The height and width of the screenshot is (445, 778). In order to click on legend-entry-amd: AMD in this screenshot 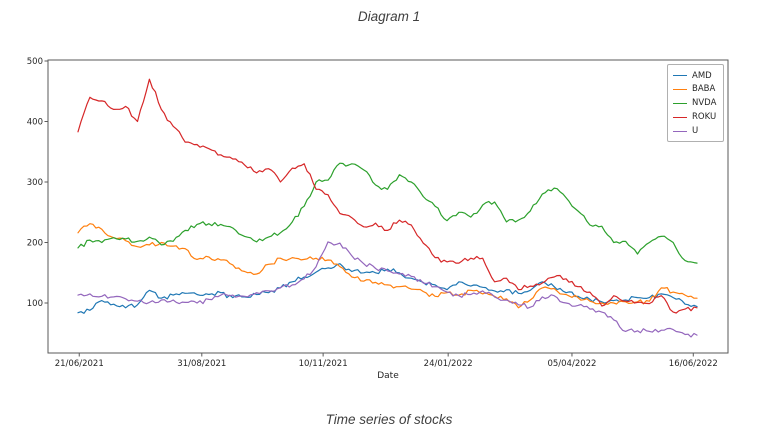, I will do `click(698, 76)`.